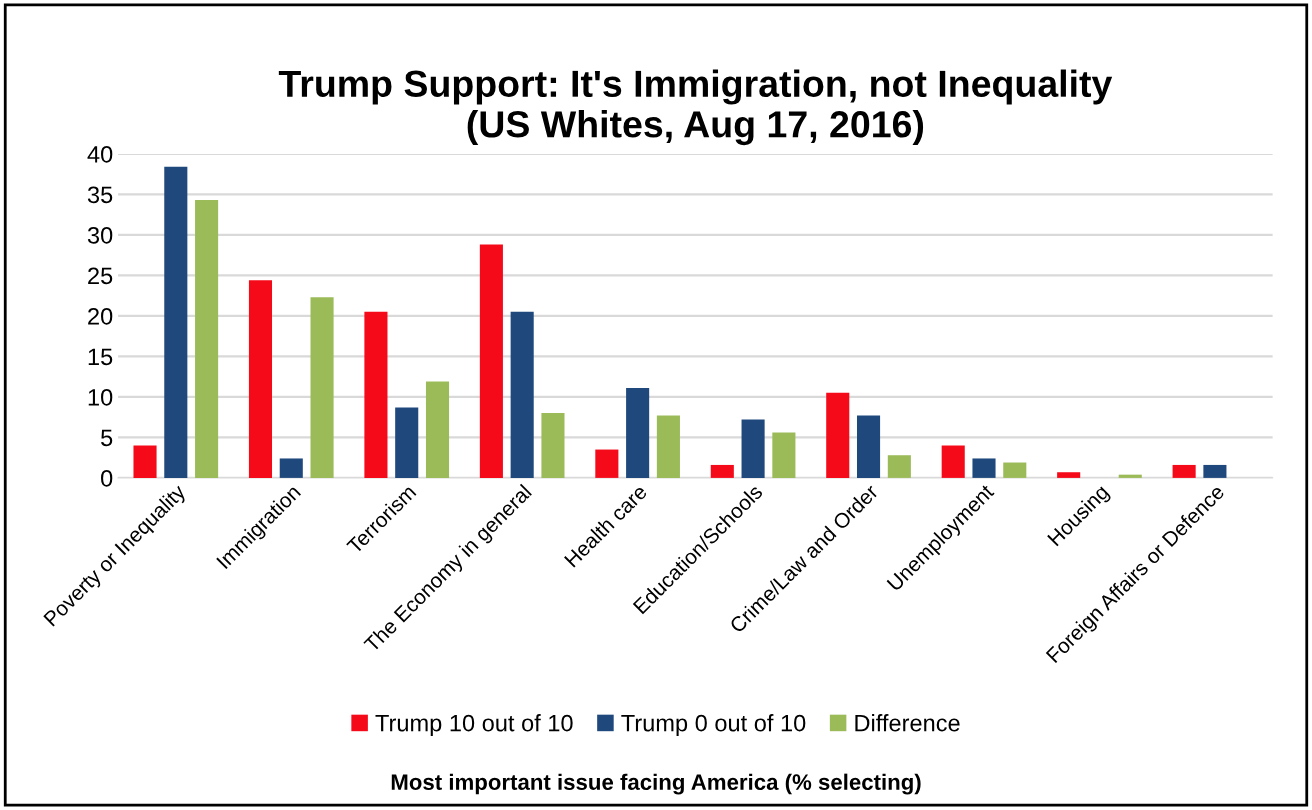 The width and height of the screenshot is (1312, 810). What do you see at coordinates (100, 357) in the screenshot?
I see `y-tick-label: 15` at bounding box center [100, 357].